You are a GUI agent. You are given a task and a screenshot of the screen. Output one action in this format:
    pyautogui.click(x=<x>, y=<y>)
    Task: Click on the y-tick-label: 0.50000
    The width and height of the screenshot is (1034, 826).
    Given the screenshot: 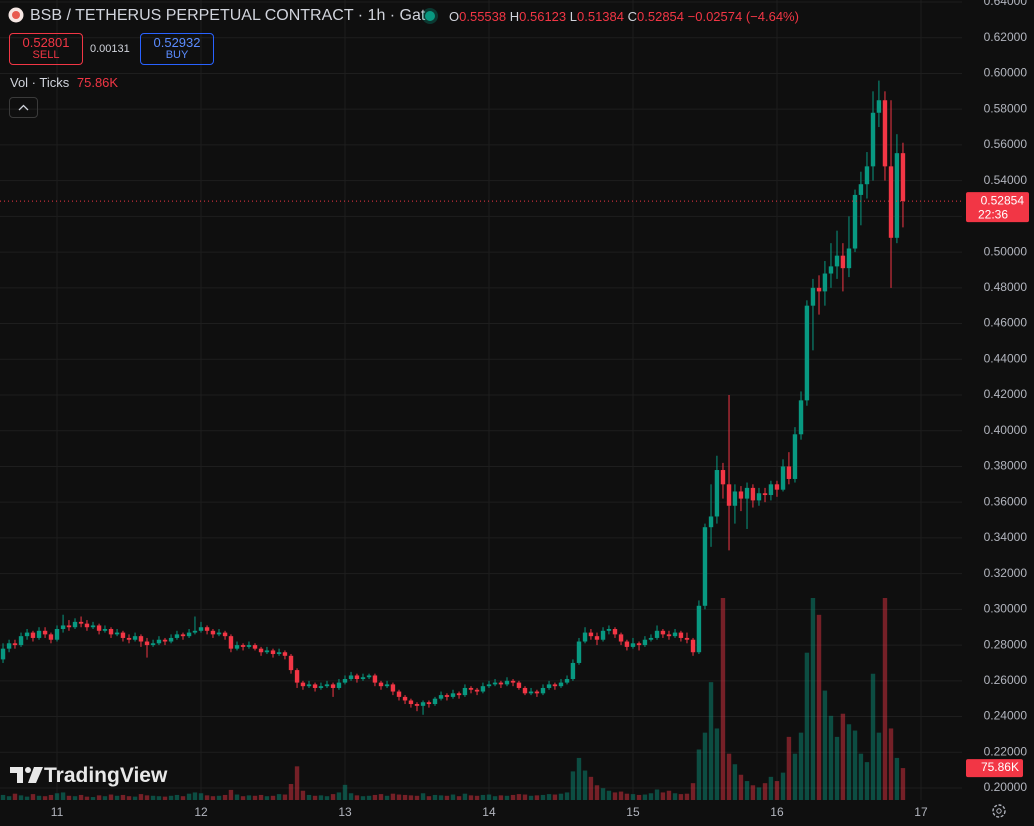 What is the action you would take?
    pyautogui.click(x=1006, y=251)
    